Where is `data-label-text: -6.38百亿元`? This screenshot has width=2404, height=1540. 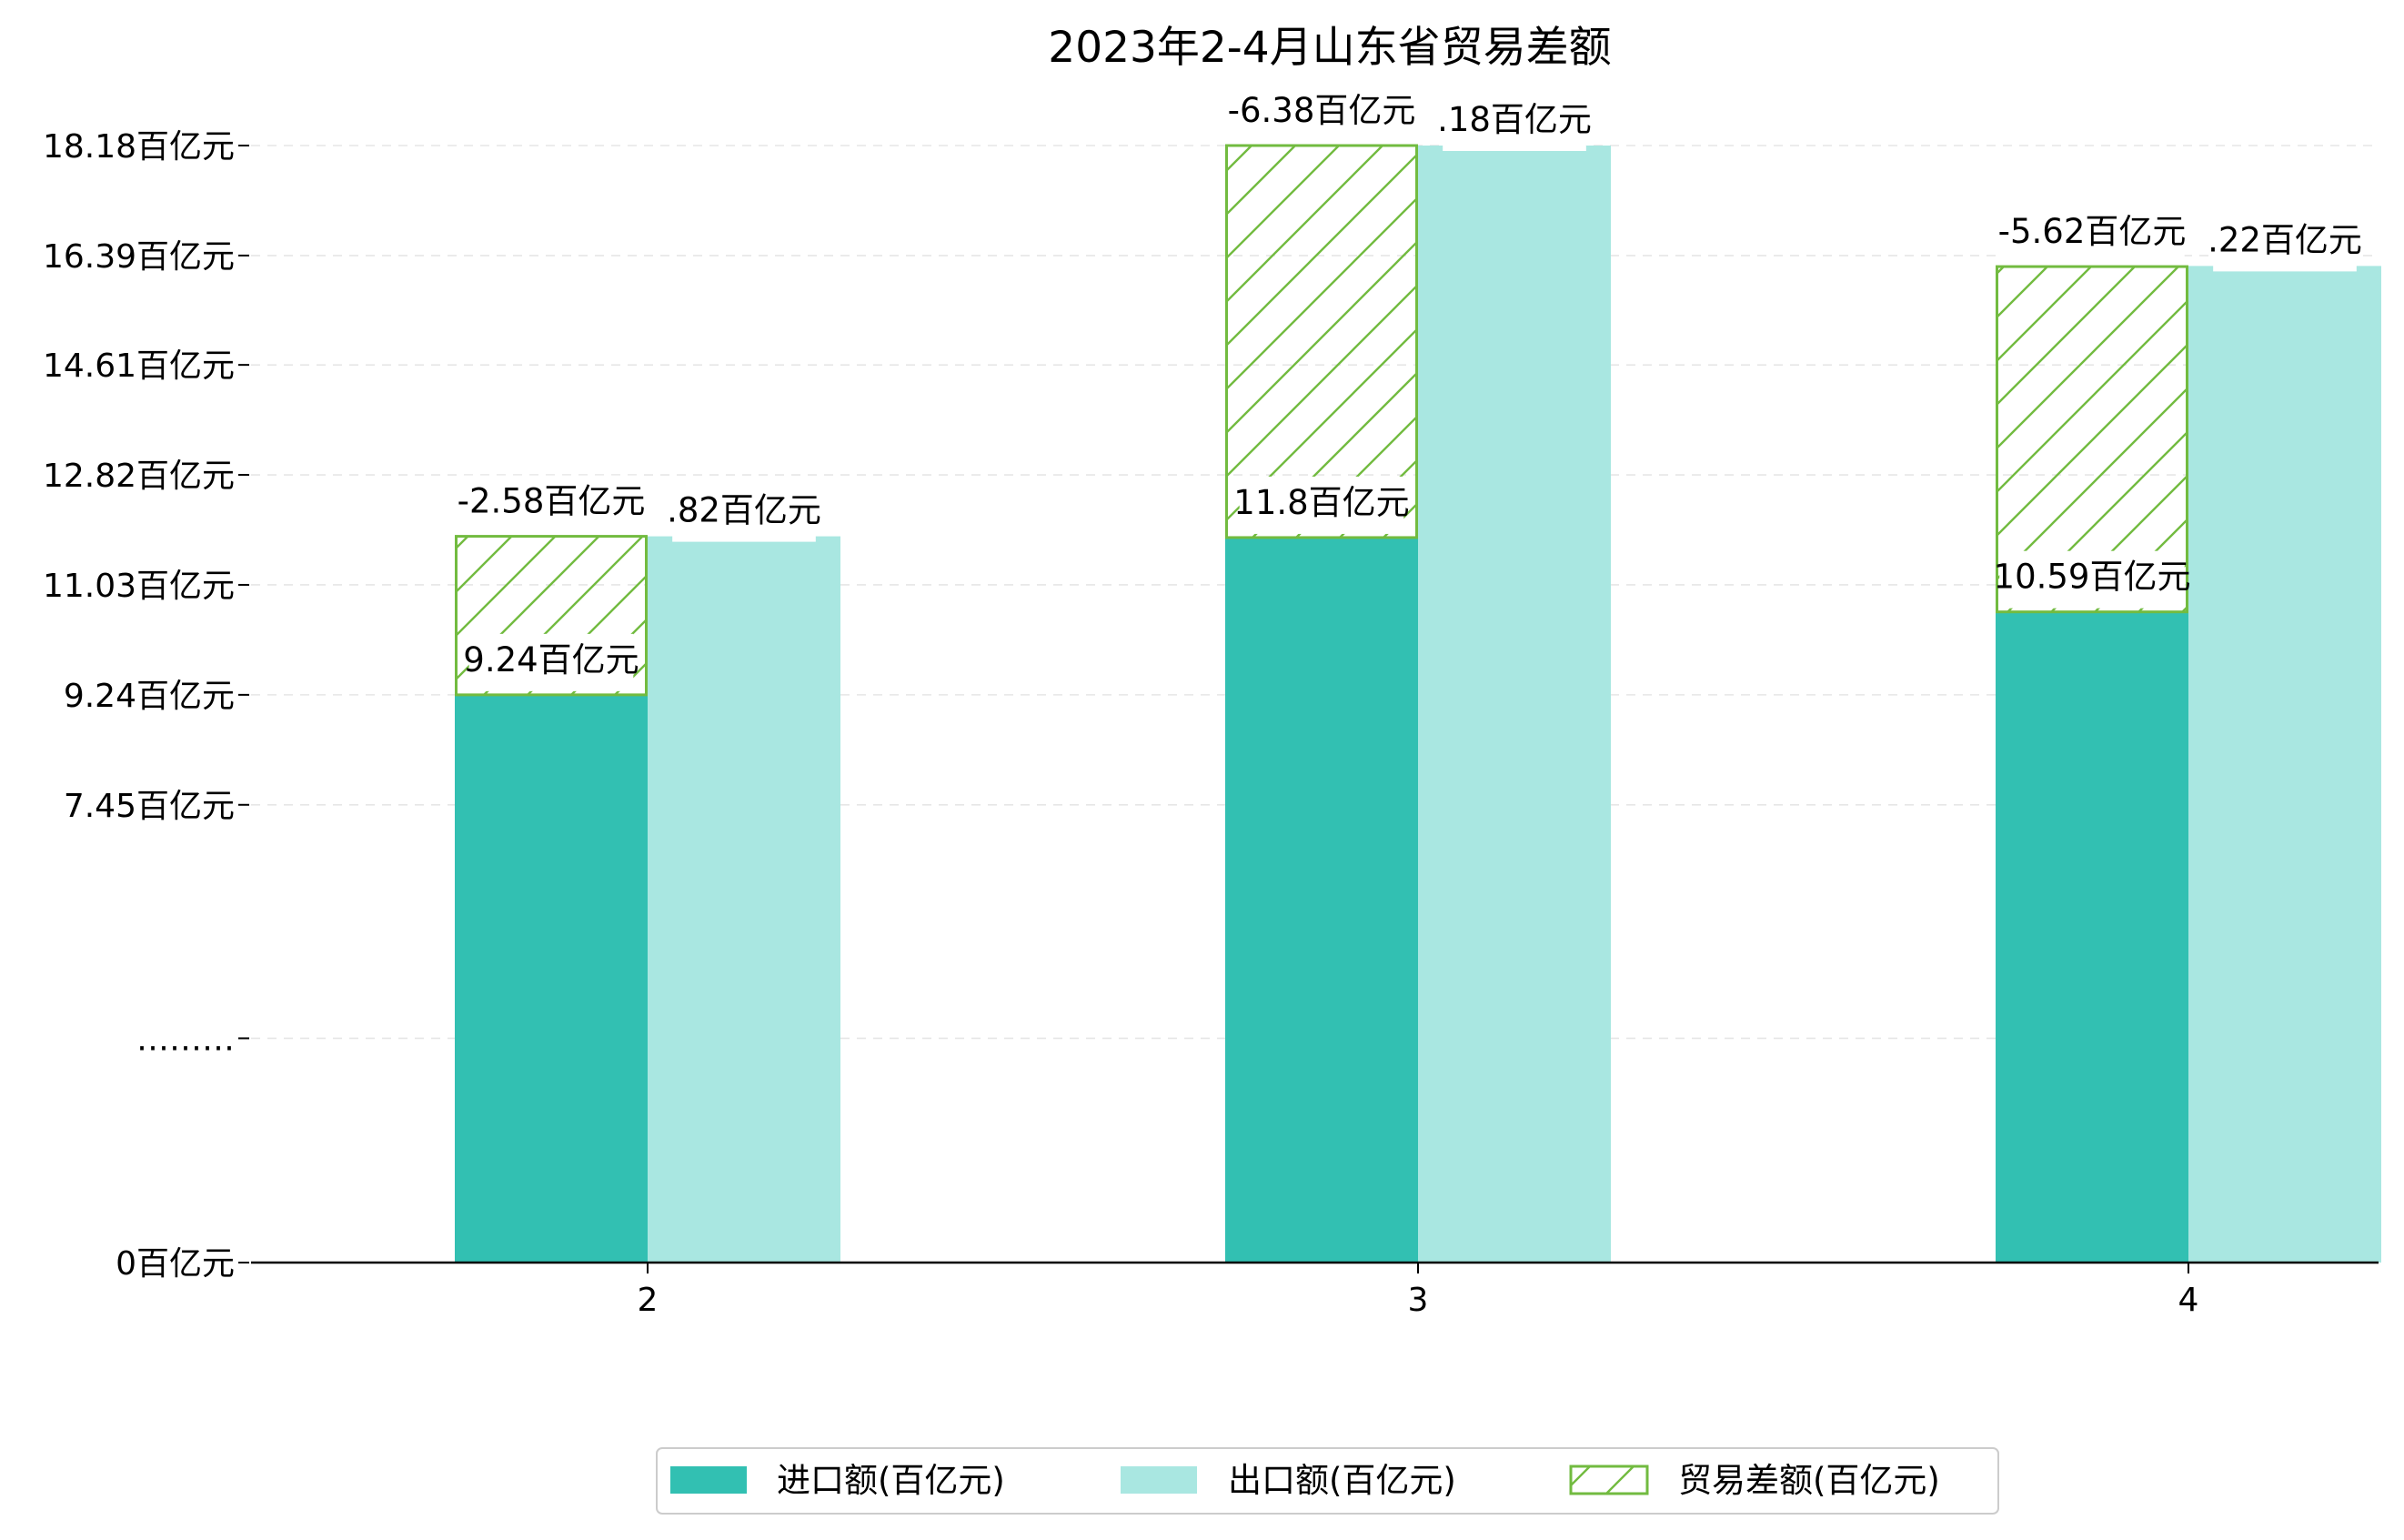
data-label-text: -6.38百亿元 is located at coordinates (1322, 110).